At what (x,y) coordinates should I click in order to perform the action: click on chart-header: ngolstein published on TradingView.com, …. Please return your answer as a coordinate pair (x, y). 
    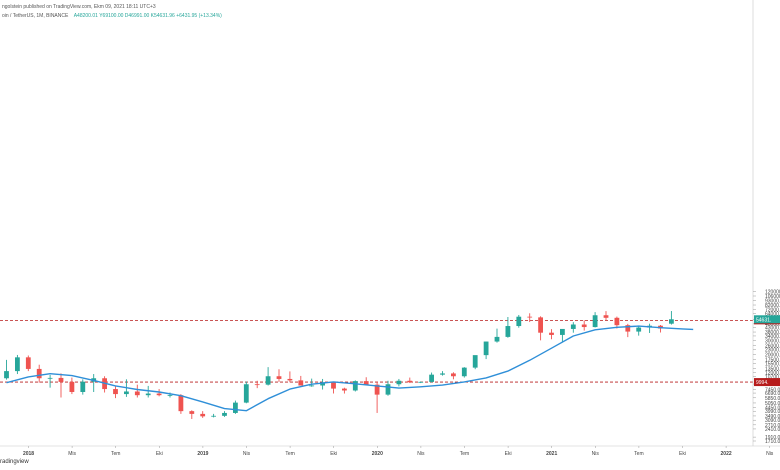
    Looking at the image, I should click on (377, 12).